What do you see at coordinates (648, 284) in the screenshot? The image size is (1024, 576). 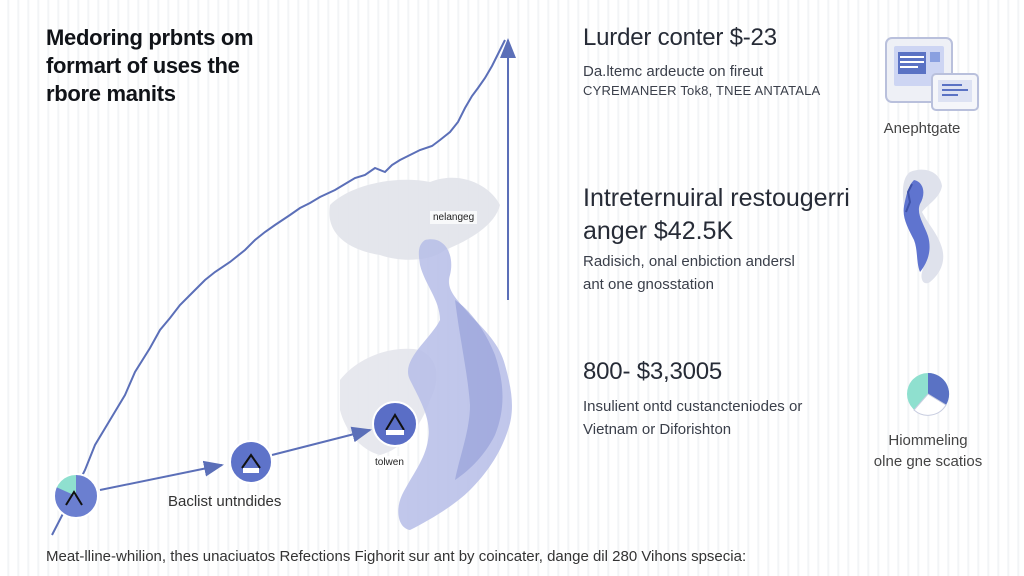 I see `section-2-line-2: ant one gnosstation` at bounding box center [648, 284].